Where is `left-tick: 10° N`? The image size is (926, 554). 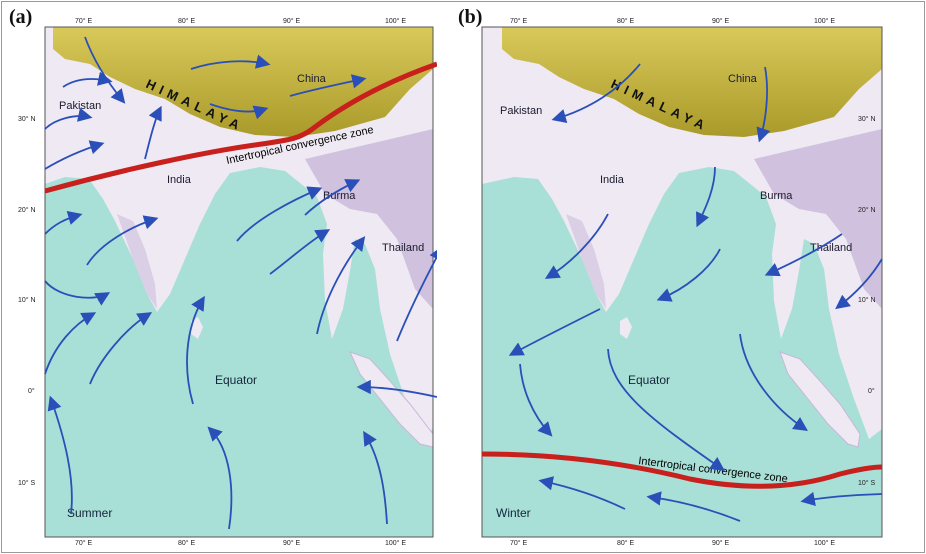
left-tick: 10° N is located at coordinates (27, 300).